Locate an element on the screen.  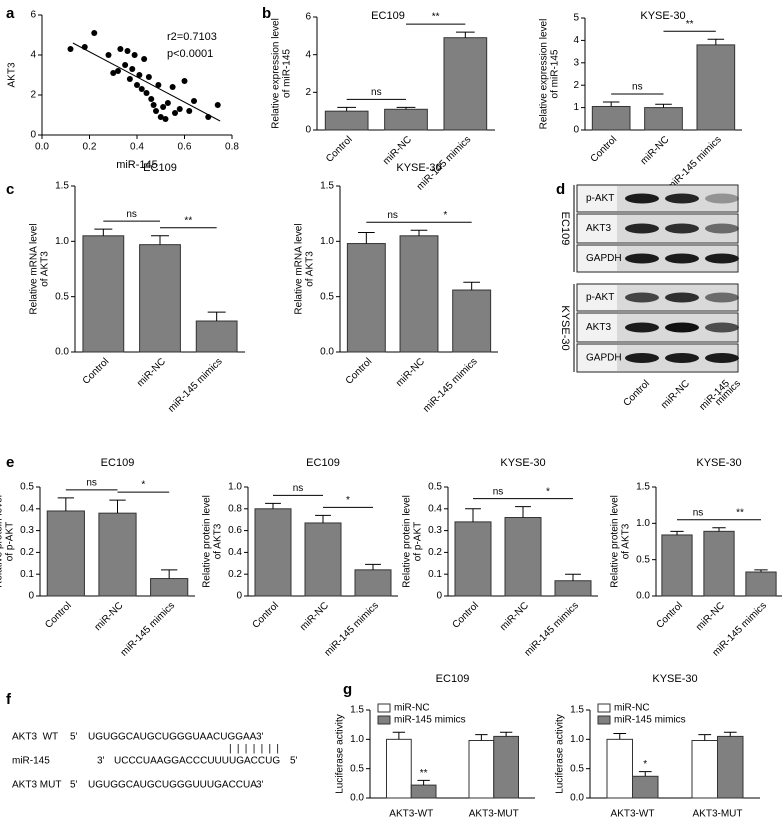
lane-label: Control is located at coordinates (636, 393).